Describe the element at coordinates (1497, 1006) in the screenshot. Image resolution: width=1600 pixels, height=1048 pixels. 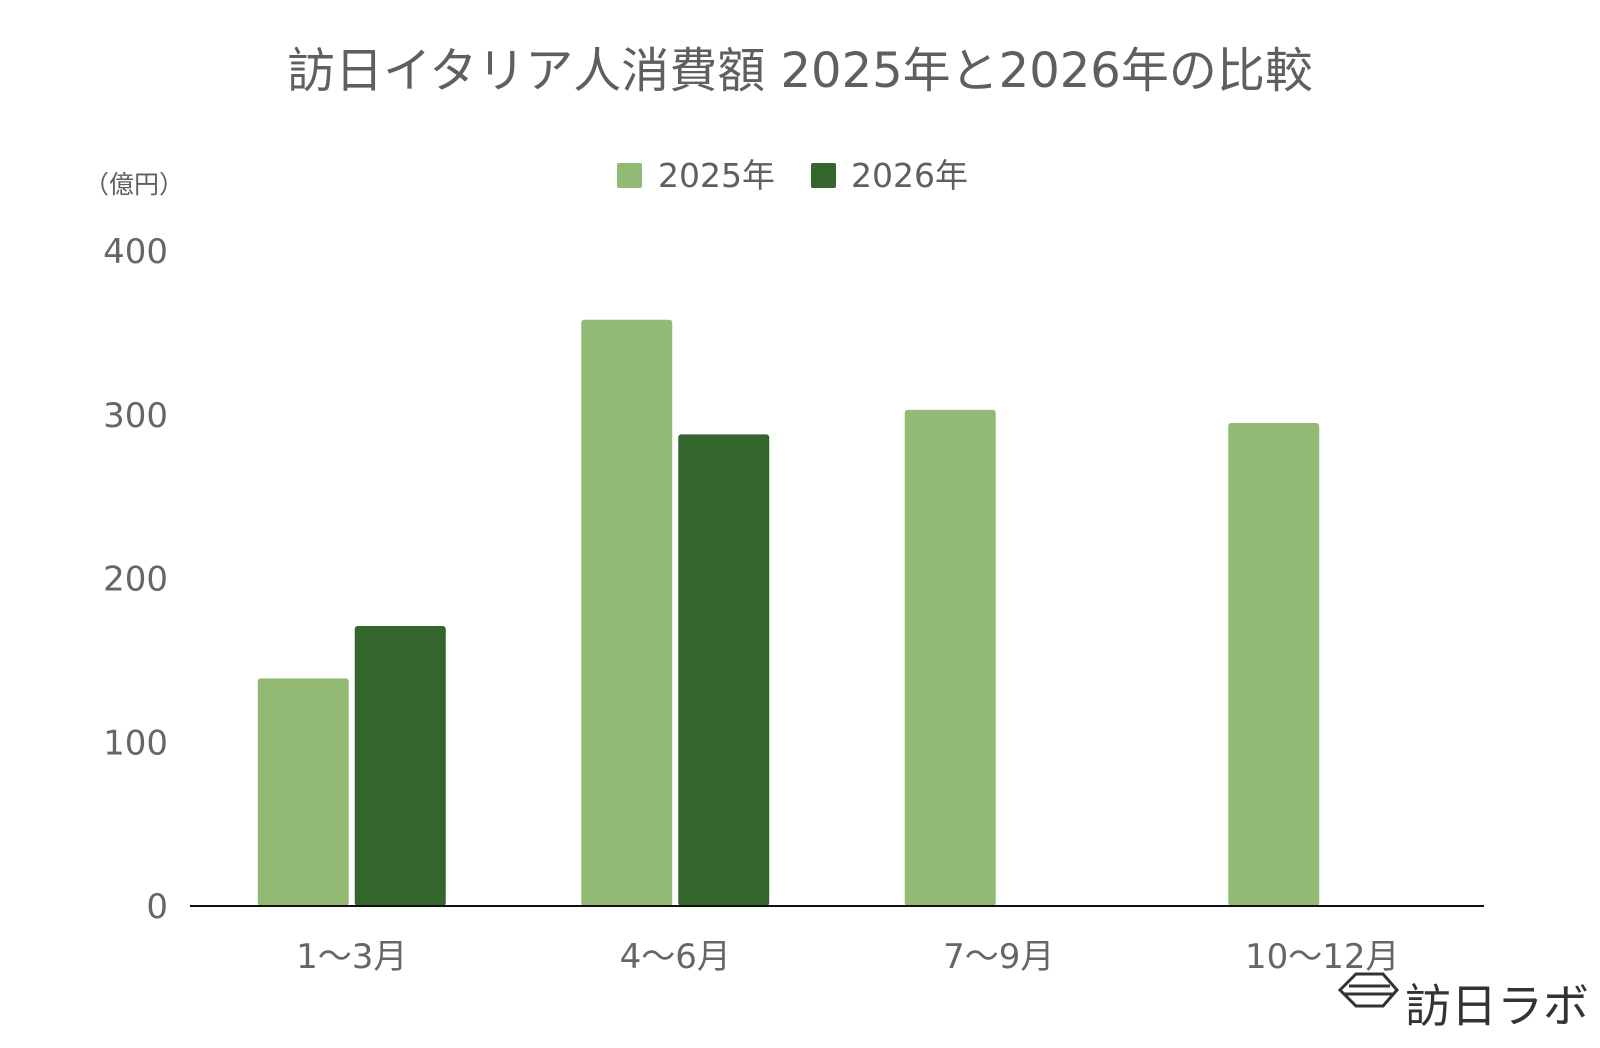
I see `brand-name: 訪日ラボ` at that location.